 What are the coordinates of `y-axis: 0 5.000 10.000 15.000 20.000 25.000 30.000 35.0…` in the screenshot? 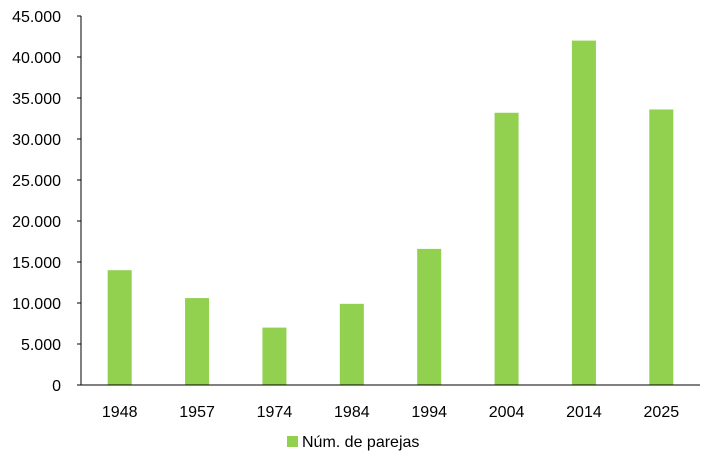 It's located at (47, 202).